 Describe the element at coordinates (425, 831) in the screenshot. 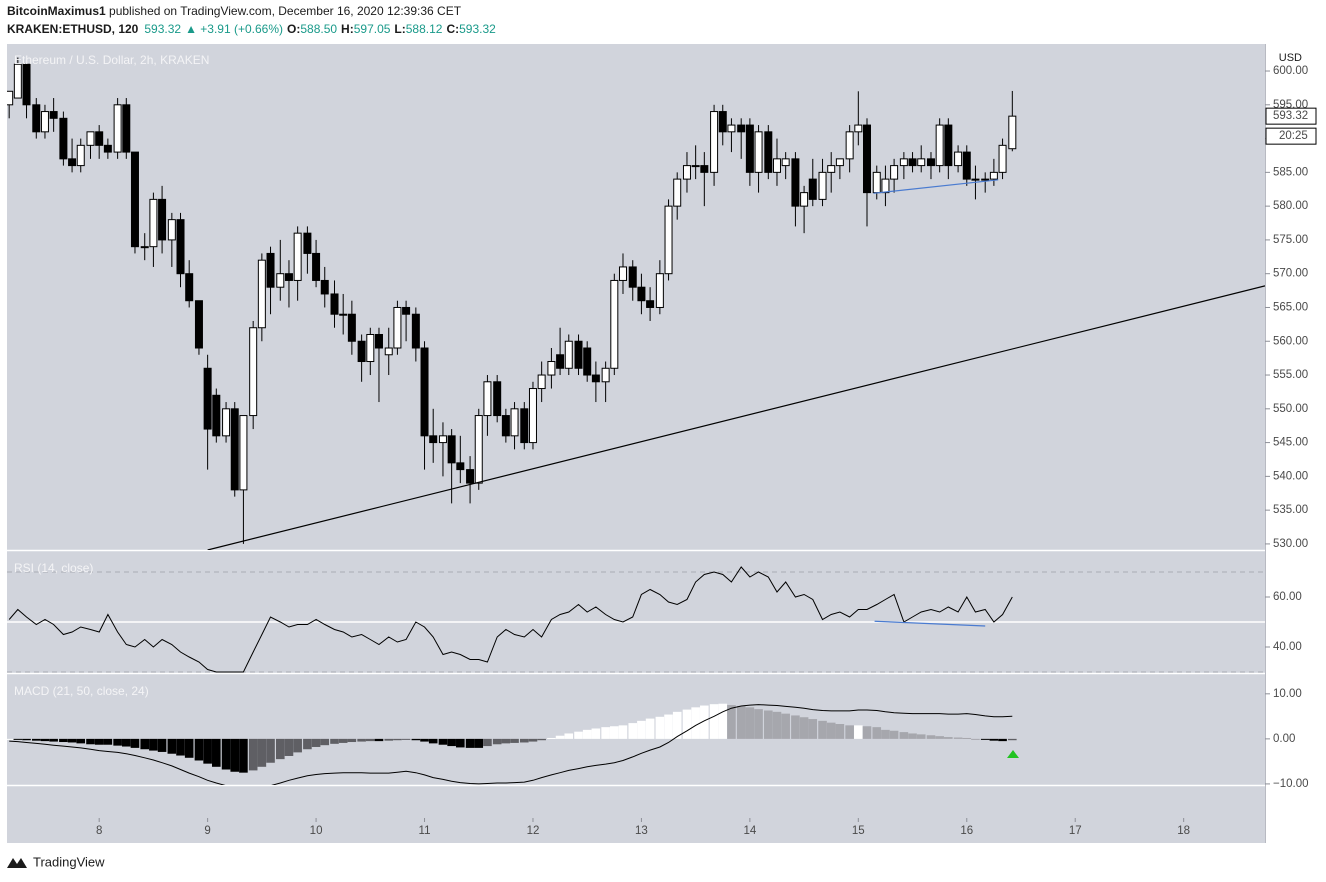

I see `x-tick-label: 11` at that location.